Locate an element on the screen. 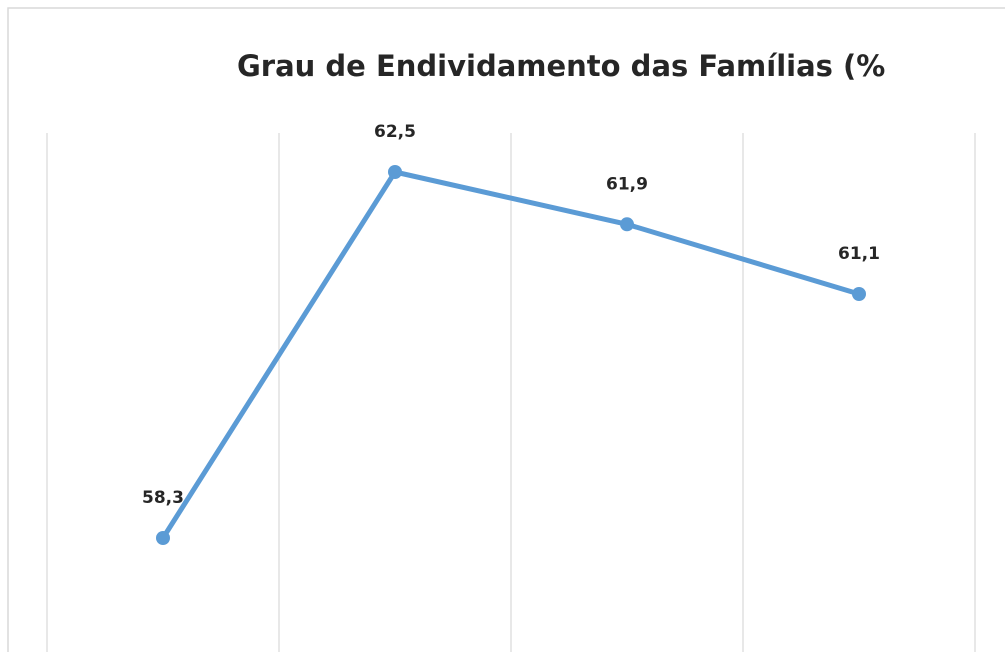 The width and height of the screenshot is (1005, 652). data-label: 61,1 is located at coordinates (859, 254).